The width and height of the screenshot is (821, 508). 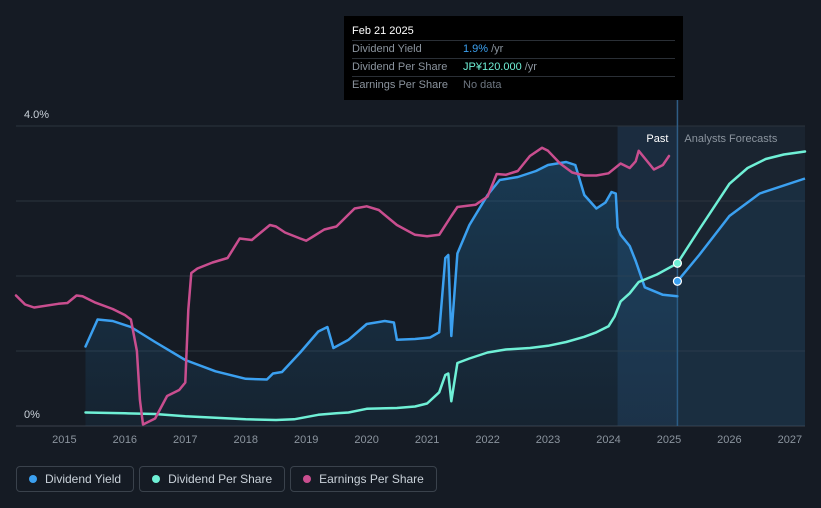 I want to click on x-tick-label: 2027, so click(x=790, y=440).